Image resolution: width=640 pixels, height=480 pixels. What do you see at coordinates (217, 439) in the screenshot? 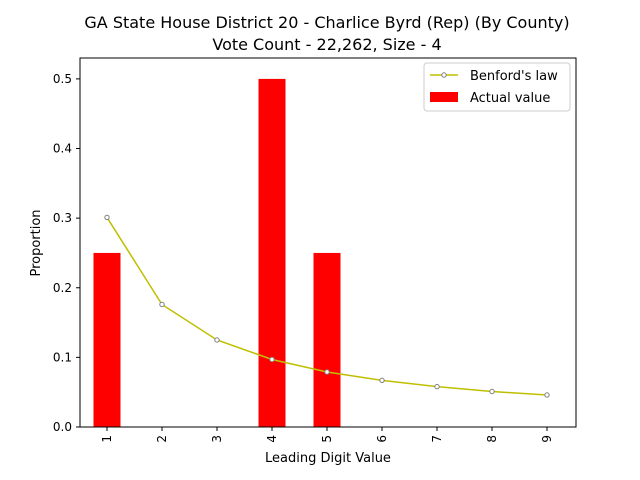
I see `x-tick-label: 3` at bounding box center [217, 439].